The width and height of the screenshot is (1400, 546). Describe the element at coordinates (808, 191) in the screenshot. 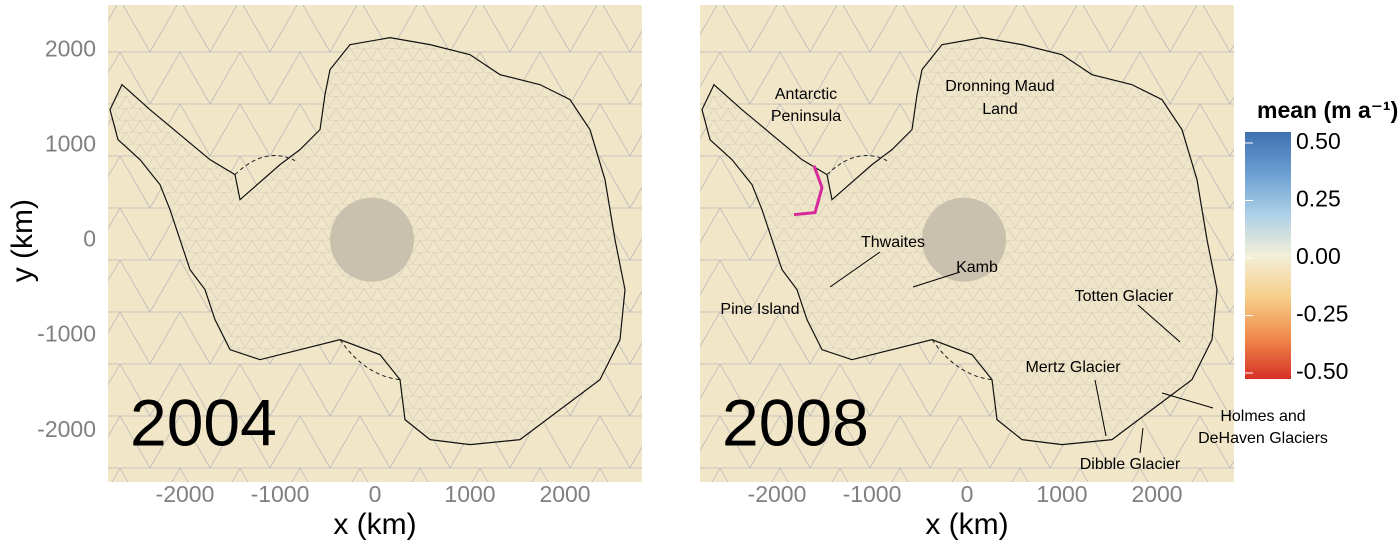

I see `transect` at that location.